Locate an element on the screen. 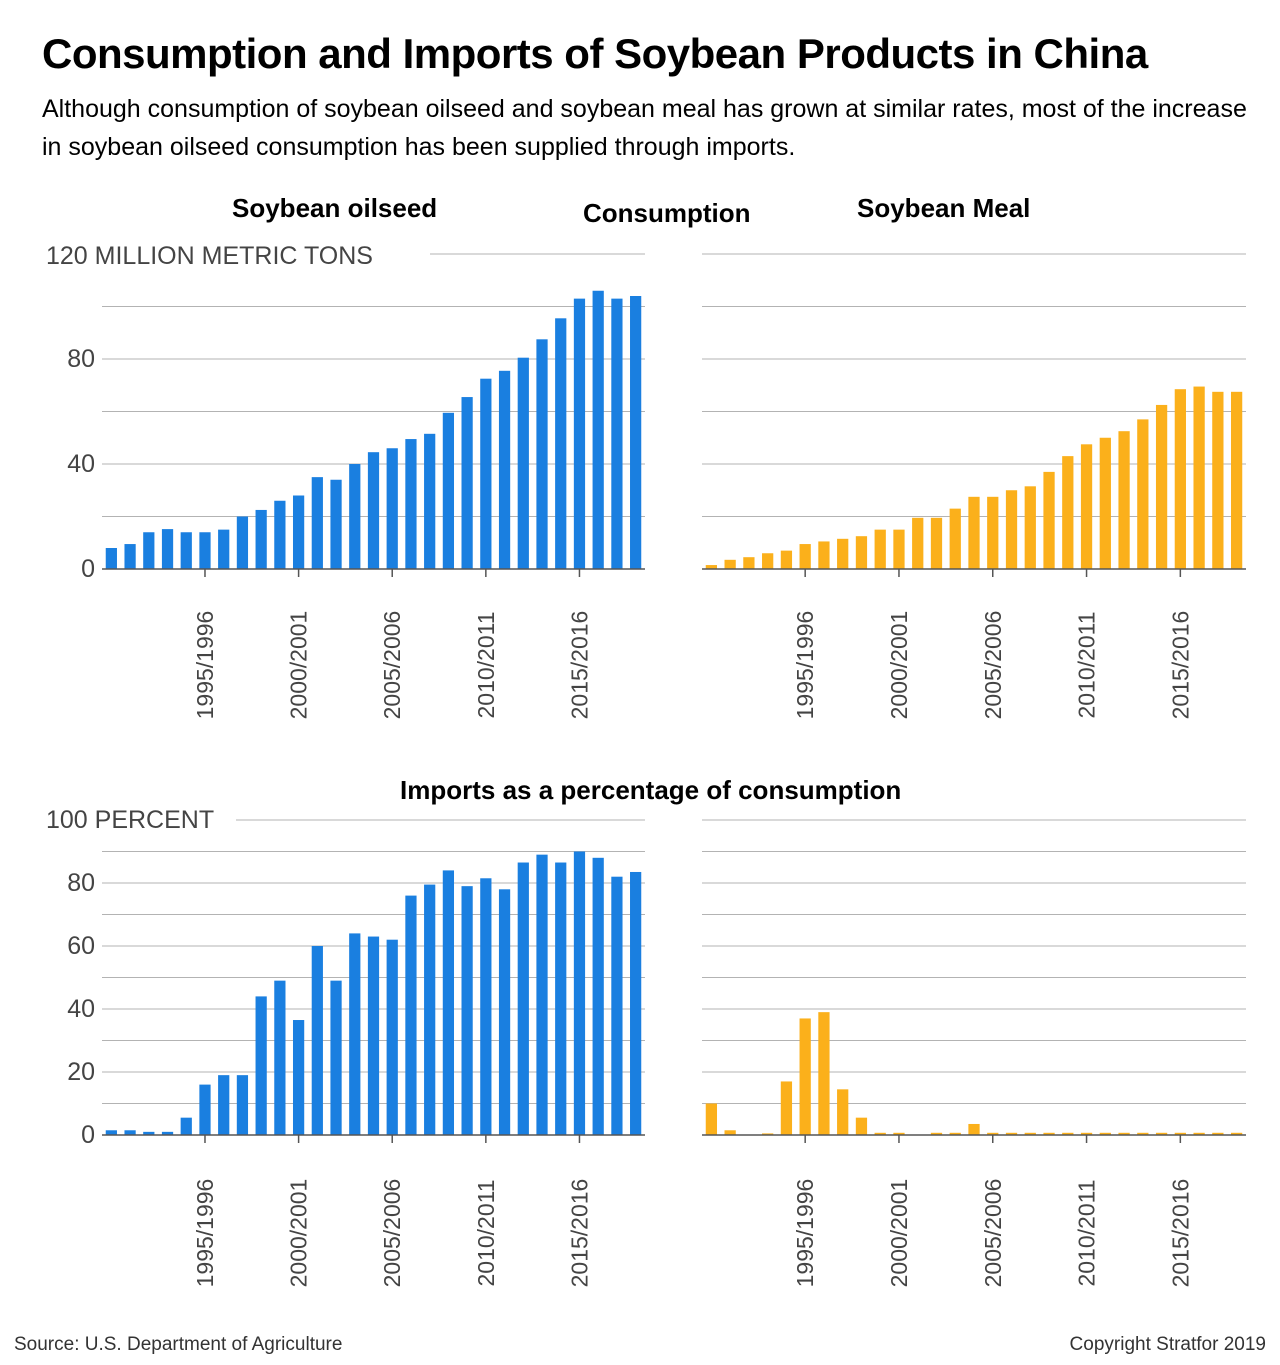 The image size is (1280, 1365). consumption-section-label: Consumption is located at coordinates (667, 213).